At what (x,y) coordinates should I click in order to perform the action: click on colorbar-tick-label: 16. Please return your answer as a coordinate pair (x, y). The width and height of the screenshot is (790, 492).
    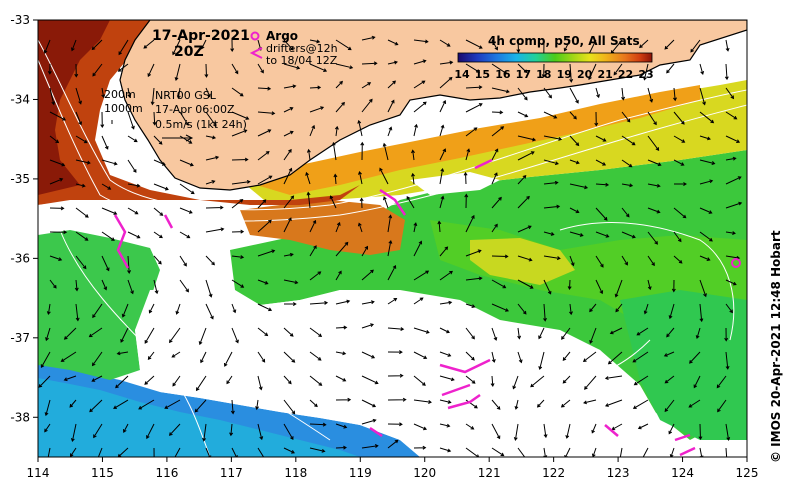
    Looking at the image, I should click on (503, 74).